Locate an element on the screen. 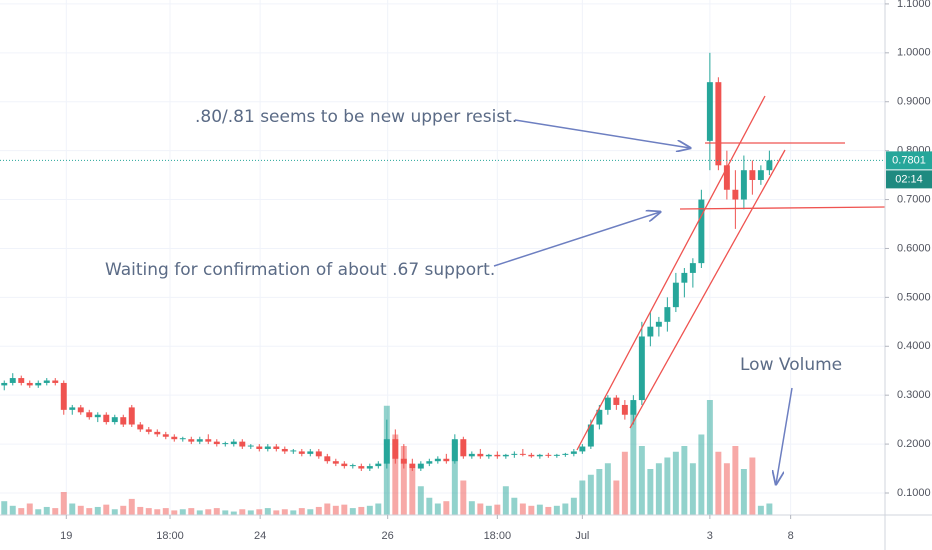 Image resolution: width=932 pixels, height=550 pixels. last-price-box is located at coordinates (909, 160).